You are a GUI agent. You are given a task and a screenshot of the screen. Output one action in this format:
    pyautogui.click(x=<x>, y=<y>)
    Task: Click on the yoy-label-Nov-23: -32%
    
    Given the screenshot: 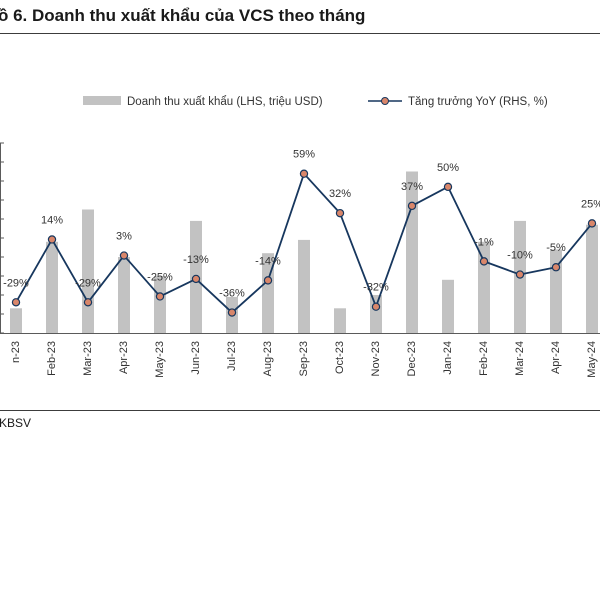 What is the action you would take?
    pyautogui.click(x=376, y=288)
    